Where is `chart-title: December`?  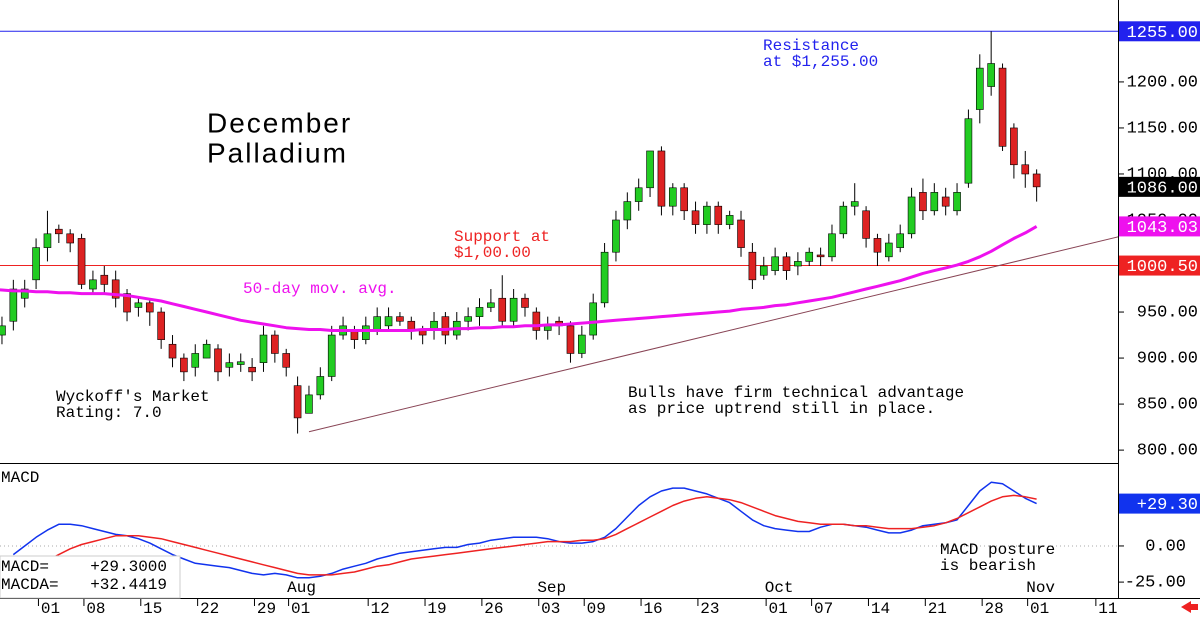 chart-title: December is located at coordinates (279, 122).